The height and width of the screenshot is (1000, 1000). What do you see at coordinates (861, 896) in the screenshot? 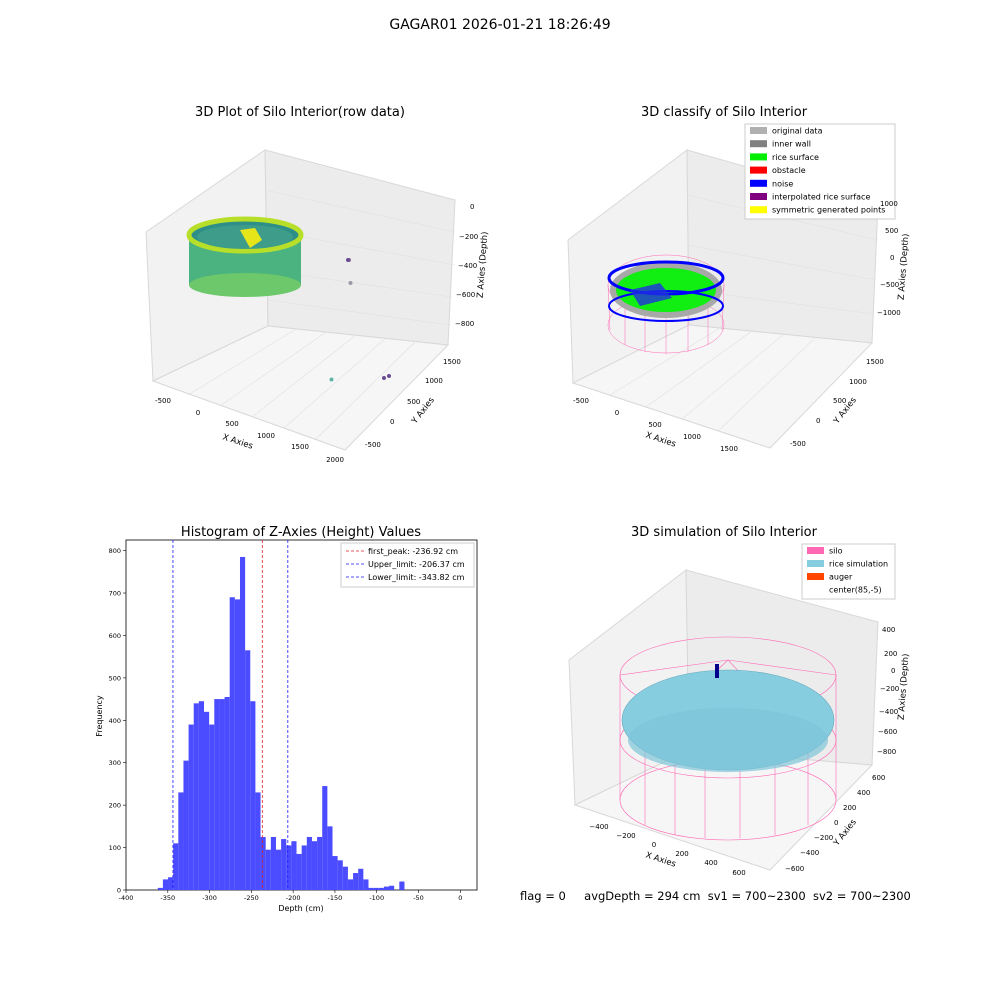
I see `sv2-readout: sv2 = 700~2300` at bounding box center [861, 896].